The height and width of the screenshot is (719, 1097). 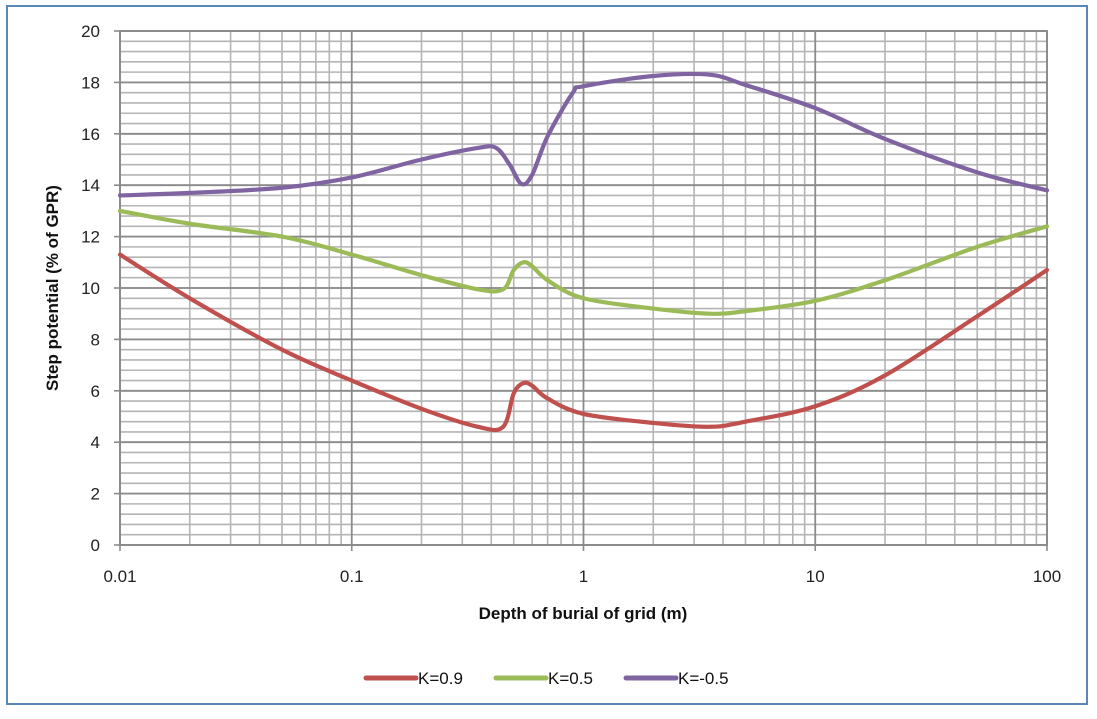 What do you see at coordinates (95, 339) in the screenshot?
I see `y-tick-label: 8` at bounding box center [95, 339].